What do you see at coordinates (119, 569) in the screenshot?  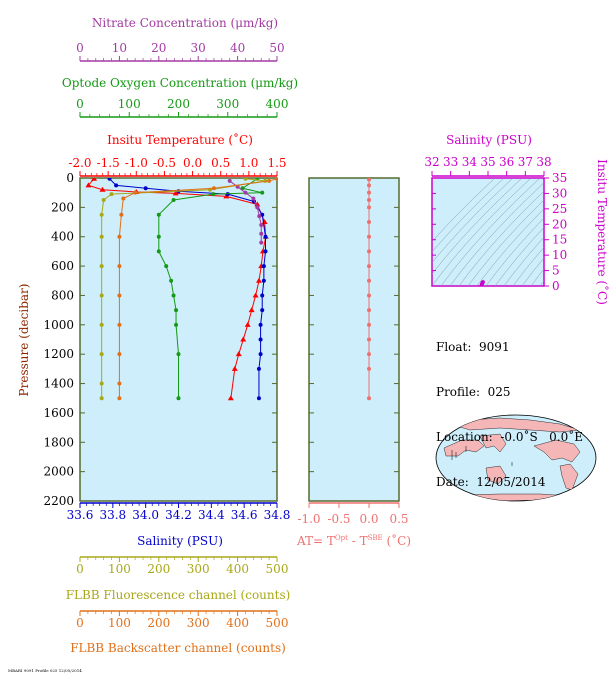 I see `fluorescence-axis-tick-label: 100` at bounding box center [119, 569].